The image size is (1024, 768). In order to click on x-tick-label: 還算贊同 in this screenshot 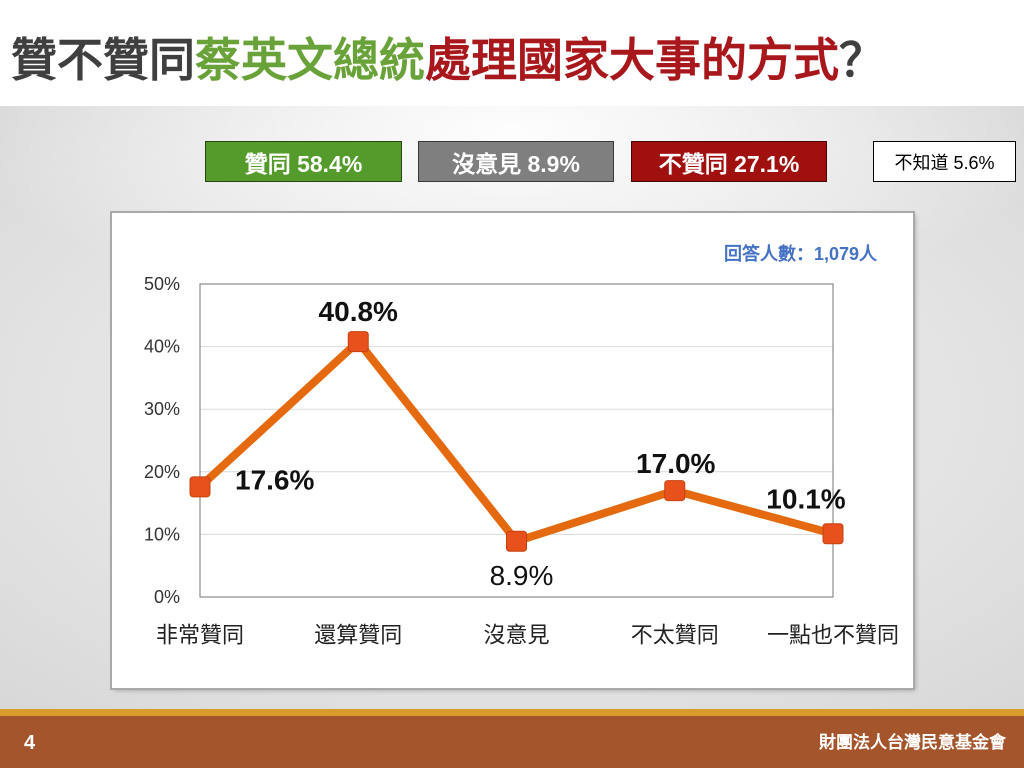, I will do `click(358, 635)`.